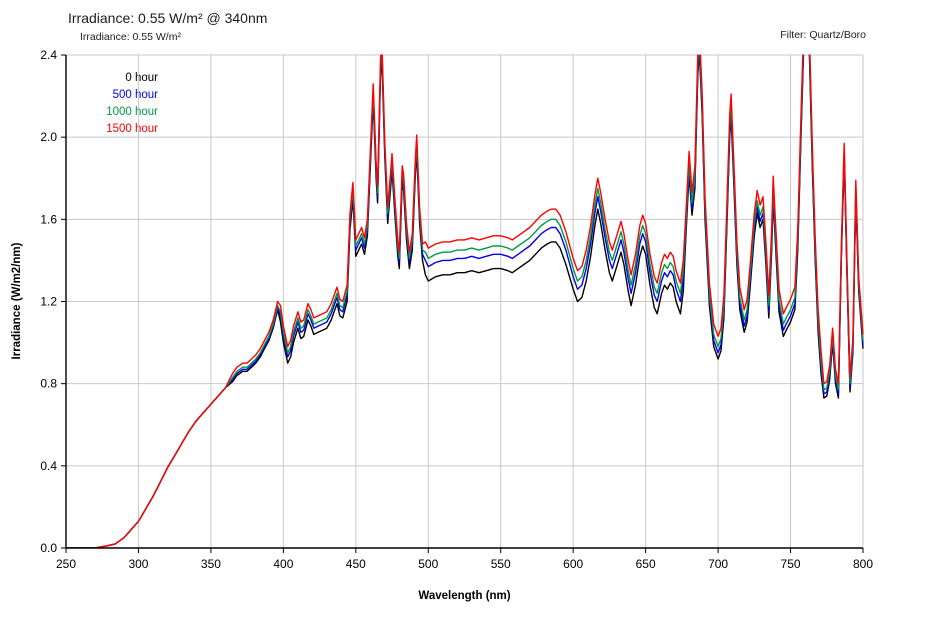 Image resolution: width=929 pixels, height=617 pixels. What do you see at coordinates (283, 564) in the screenshot?
I see `x-tick-label: 400` at bounding box center [283, 564].